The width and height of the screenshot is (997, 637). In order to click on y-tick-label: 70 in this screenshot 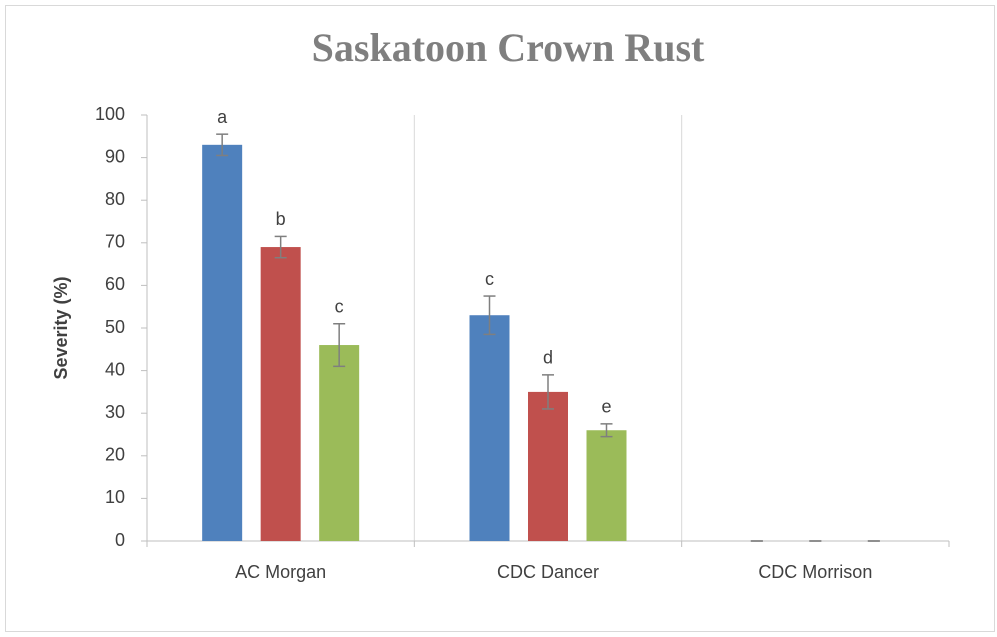, I will do `click(115, 242)`.